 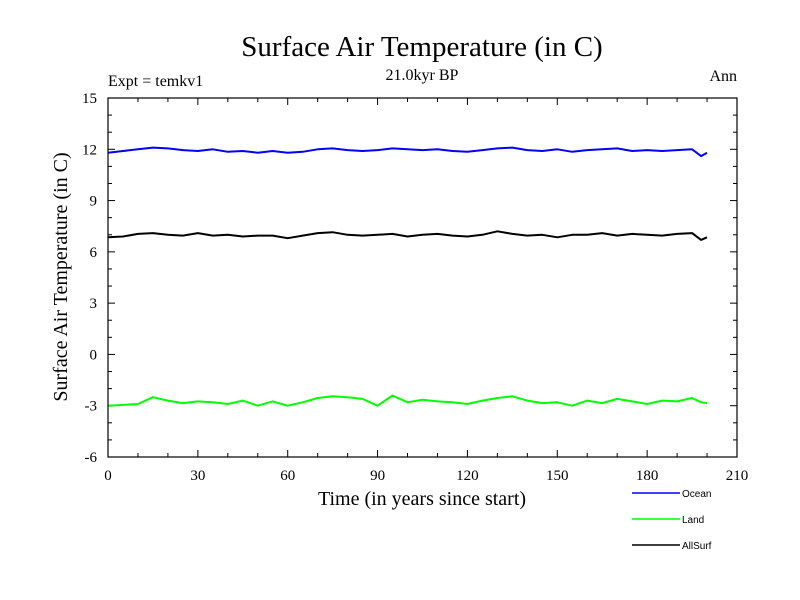 What do you see at coordinates (421, 47) in the screenshot?
I see `chart-title: Surface Air Temperature (in C)` at bounding box center [421, 47].